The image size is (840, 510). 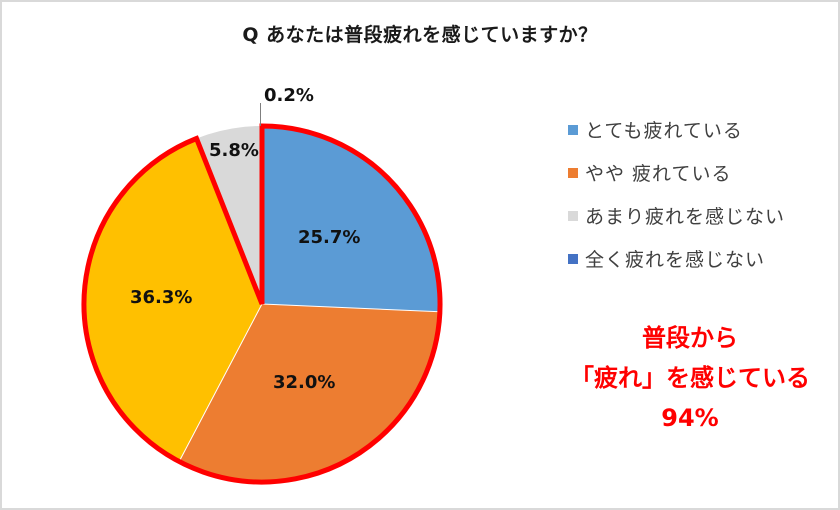 I want to click on data-label-somewhat-tired: 32.0%, so click(x=304, y=382).